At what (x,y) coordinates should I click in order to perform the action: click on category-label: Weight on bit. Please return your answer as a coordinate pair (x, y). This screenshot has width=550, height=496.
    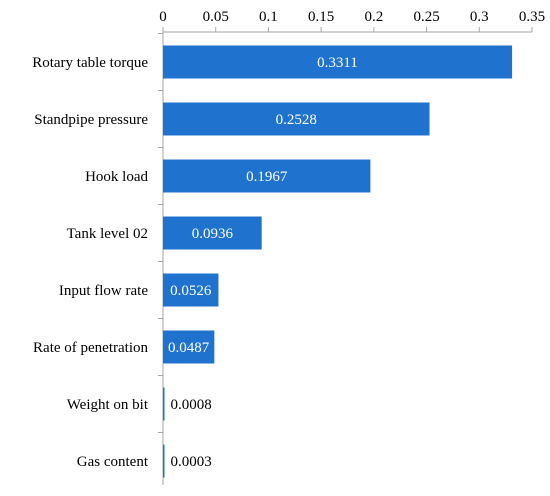
    Looking at the image, I should click on (108, 405).